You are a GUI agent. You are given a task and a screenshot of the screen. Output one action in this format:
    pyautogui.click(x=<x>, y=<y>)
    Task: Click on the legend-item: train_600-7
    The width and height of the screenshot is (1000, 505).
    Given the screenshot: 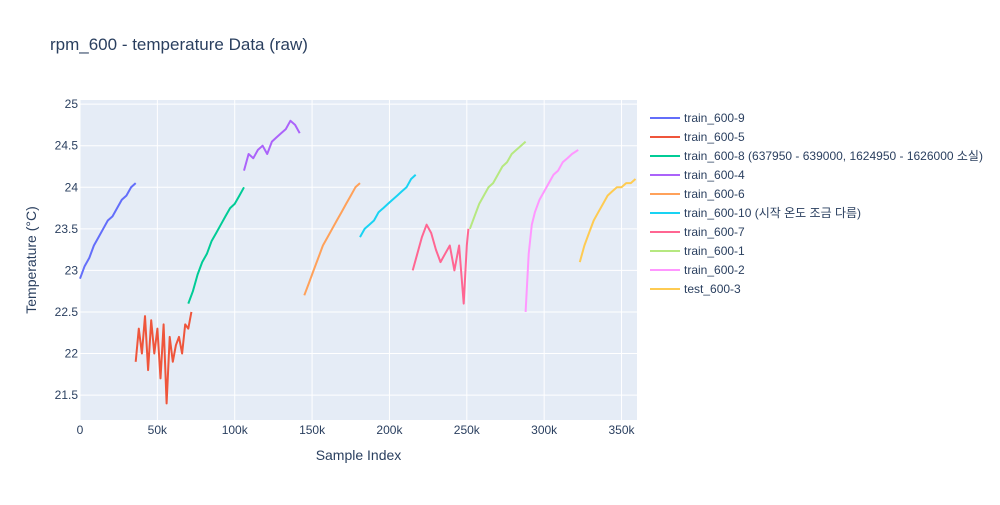 What is the action you would take?
    pyautogui.click(x=697, y=232)
    